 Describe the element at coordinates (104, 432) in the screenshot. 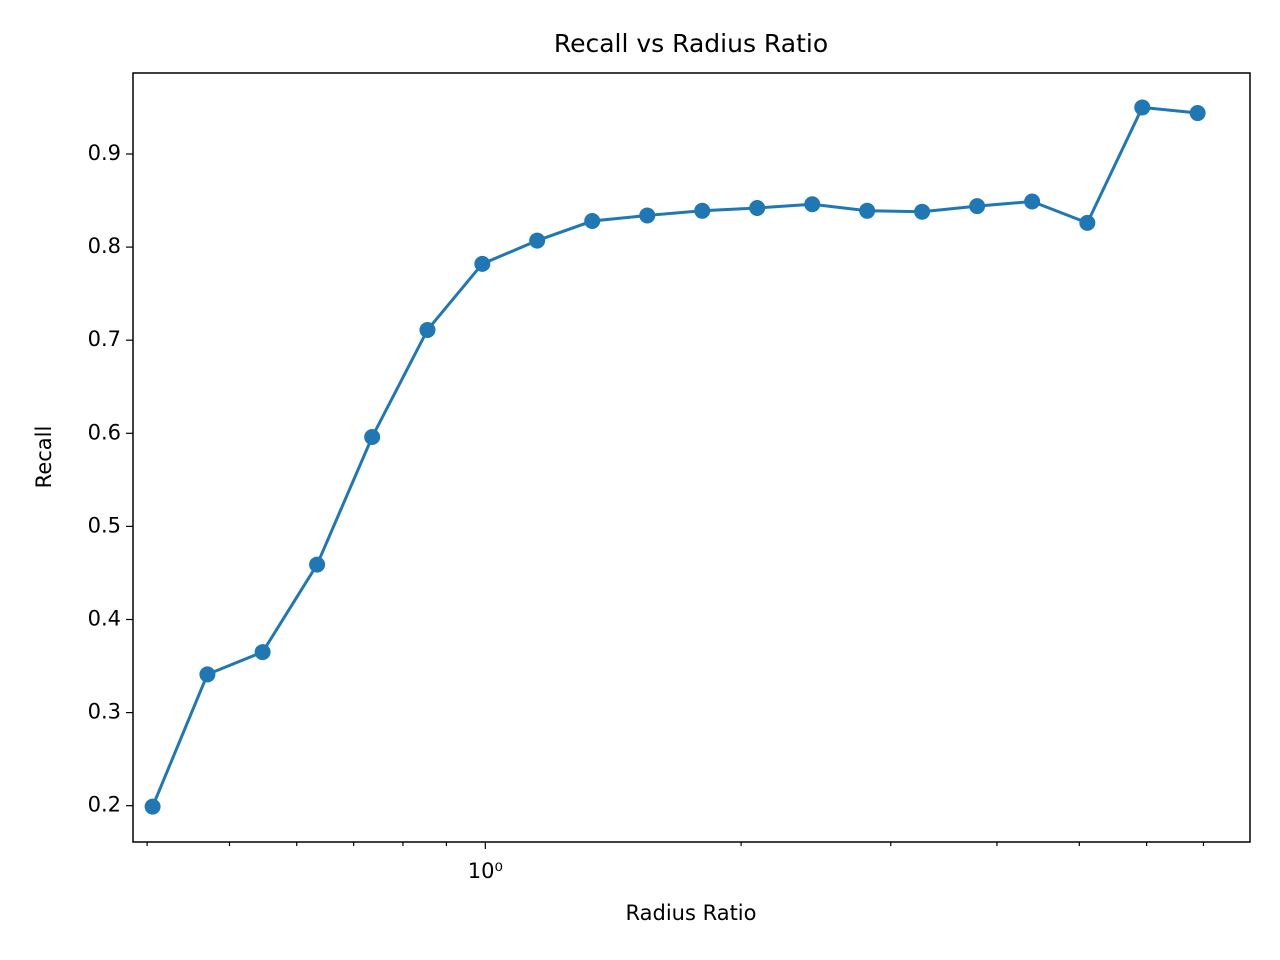

I see `y-tick-label: 0.6` at that location.